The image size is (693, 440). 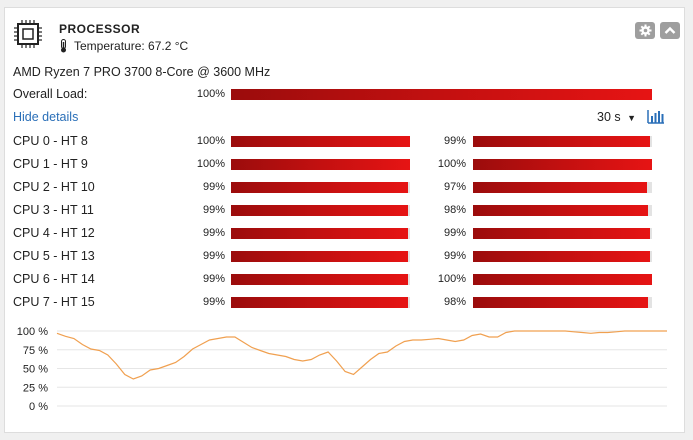 What do you see at coordinates (32, 332) in the screenshot?
I see `y-tick-label: 100 %` at bounding box center [32, 332].